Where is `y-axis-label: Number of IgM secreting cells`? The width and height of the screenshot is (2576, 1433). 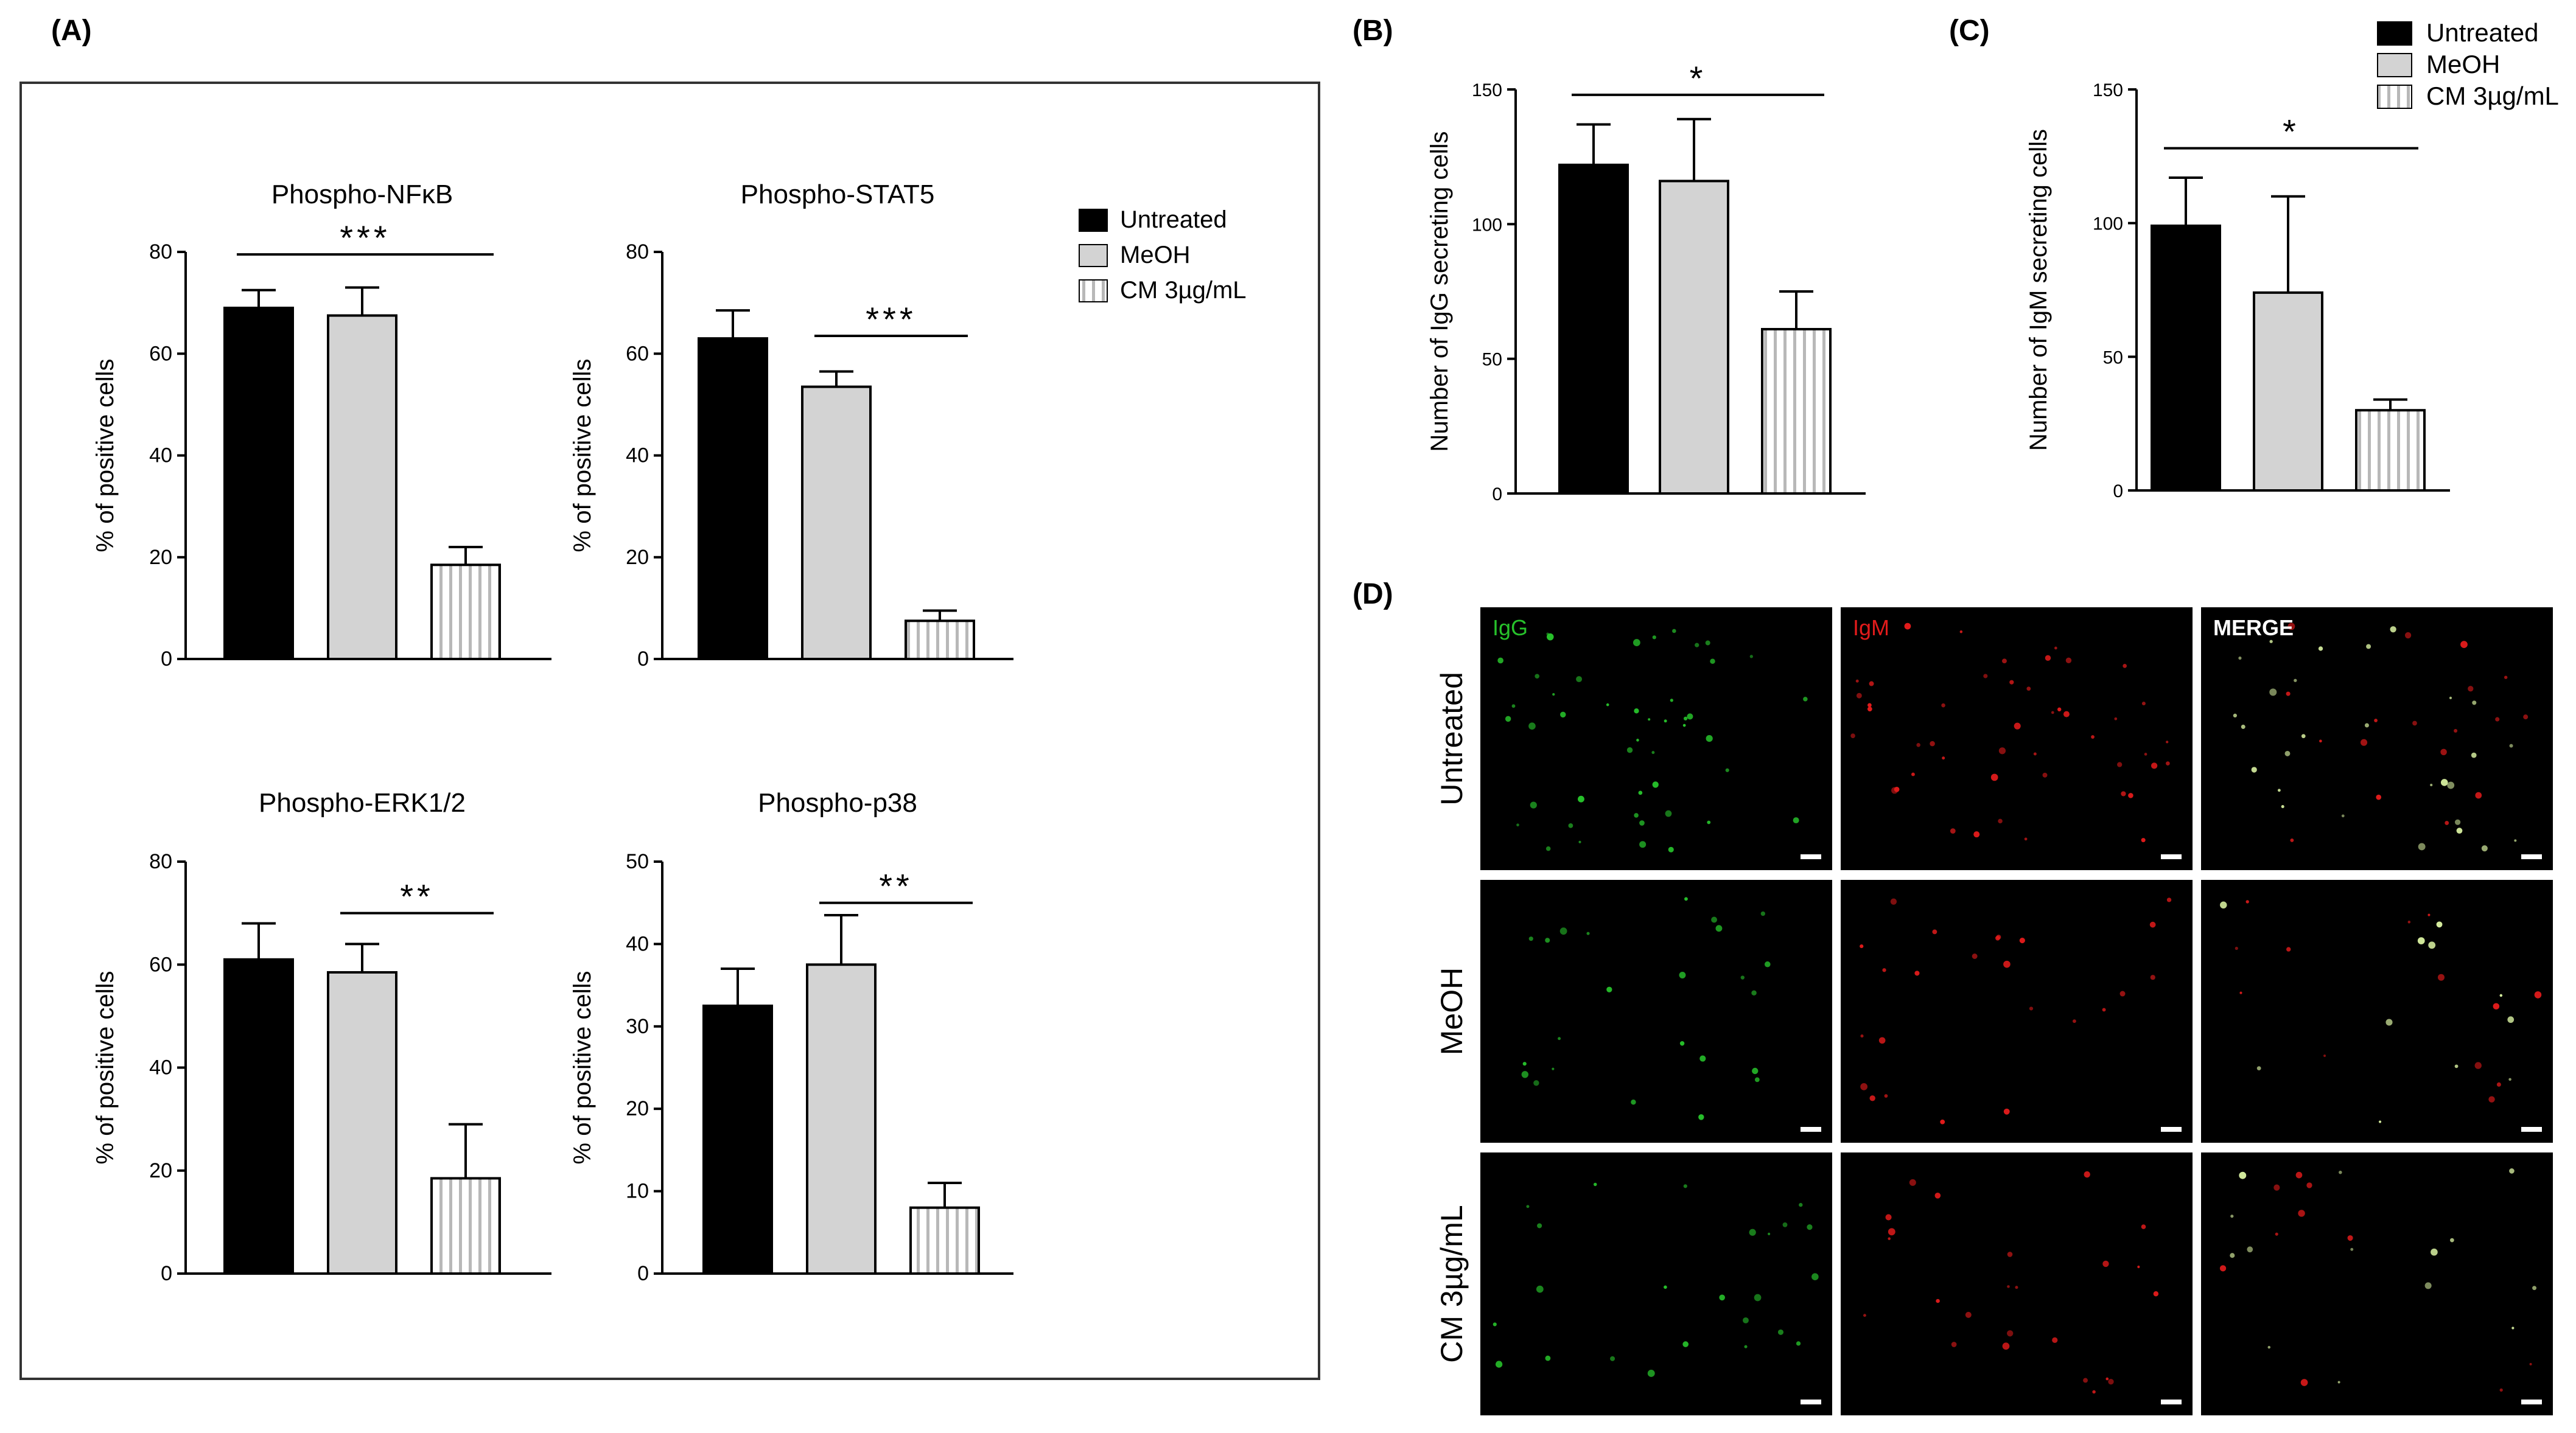
y-axis-label: Number of IgM secreting cells is located at coordinates (2039, 290).